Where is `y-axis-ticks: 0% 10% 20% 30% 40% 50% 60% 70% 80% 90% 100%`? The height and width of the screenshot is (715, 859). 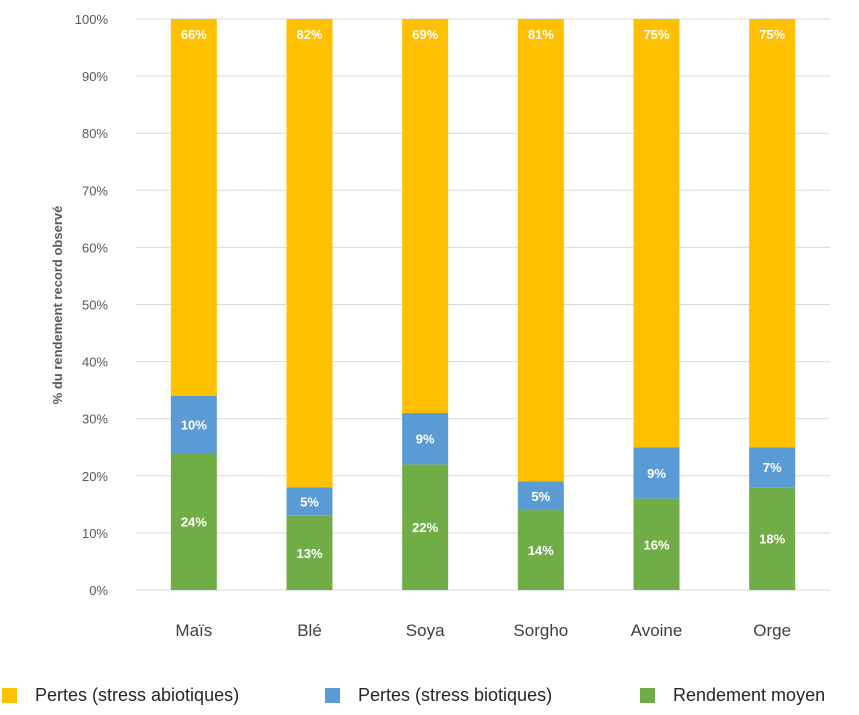
y-axis-ticks: 0% 10% 20% 30% 40% 50% 60% 70% 80% 90% 100% is located at coordinates (92, 305).